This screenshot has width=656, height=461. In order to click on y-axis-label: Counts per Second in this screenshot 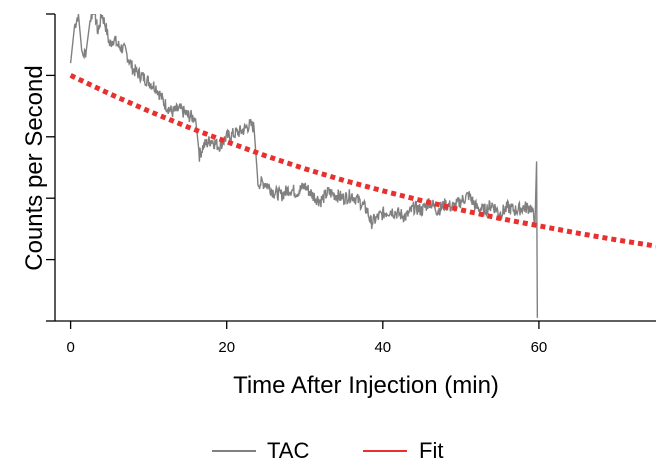, I will do `click(34, 167)`.